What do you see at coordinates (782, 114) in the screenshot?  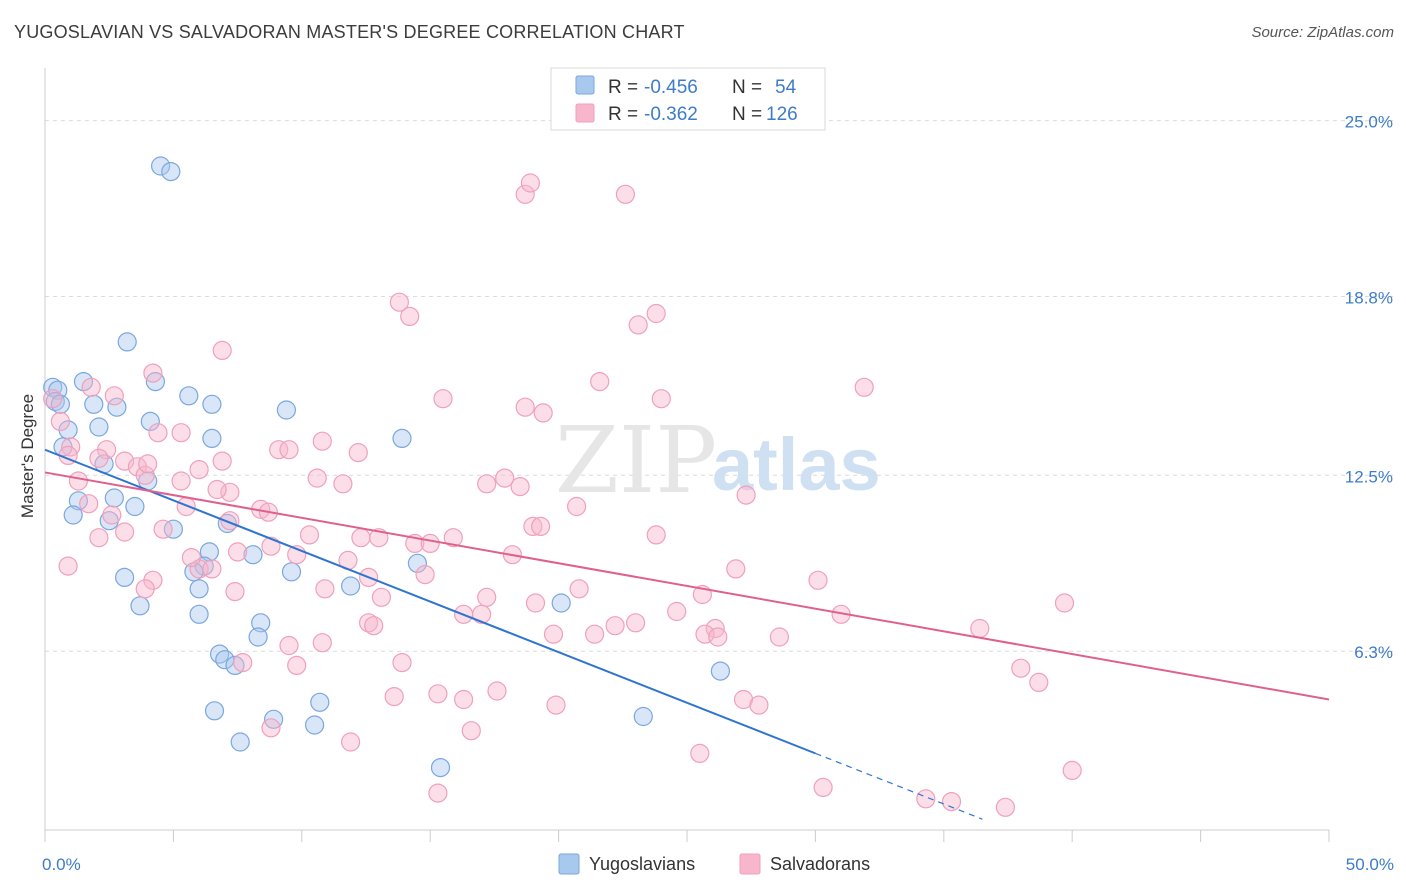 I see `legend-n-value-2: 126` at bounding box center [782, 114].